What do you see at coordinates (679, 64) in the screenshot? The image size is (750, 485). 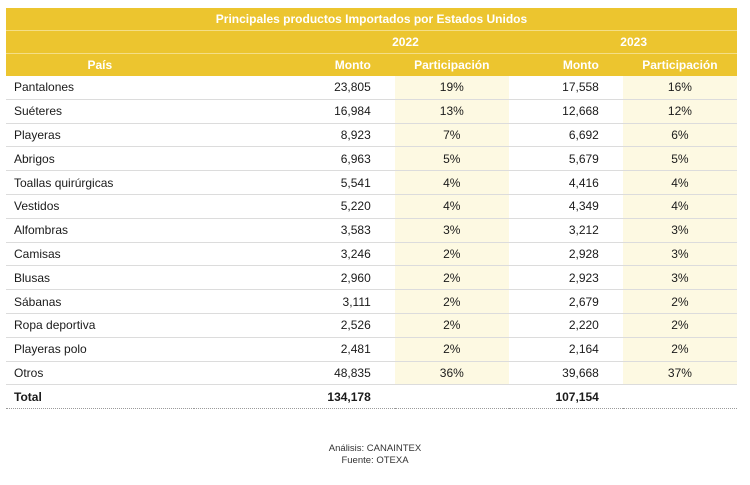 I see `column-header-participacion-2023: Participación` at bounding box center [679, 64].